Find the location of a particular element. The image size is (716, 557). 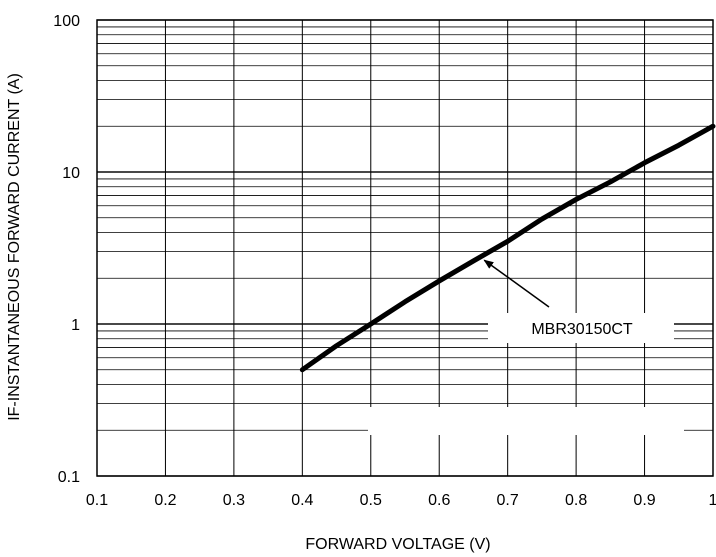

x-tick-label: 0.8 is located at coordinates (576, 500).